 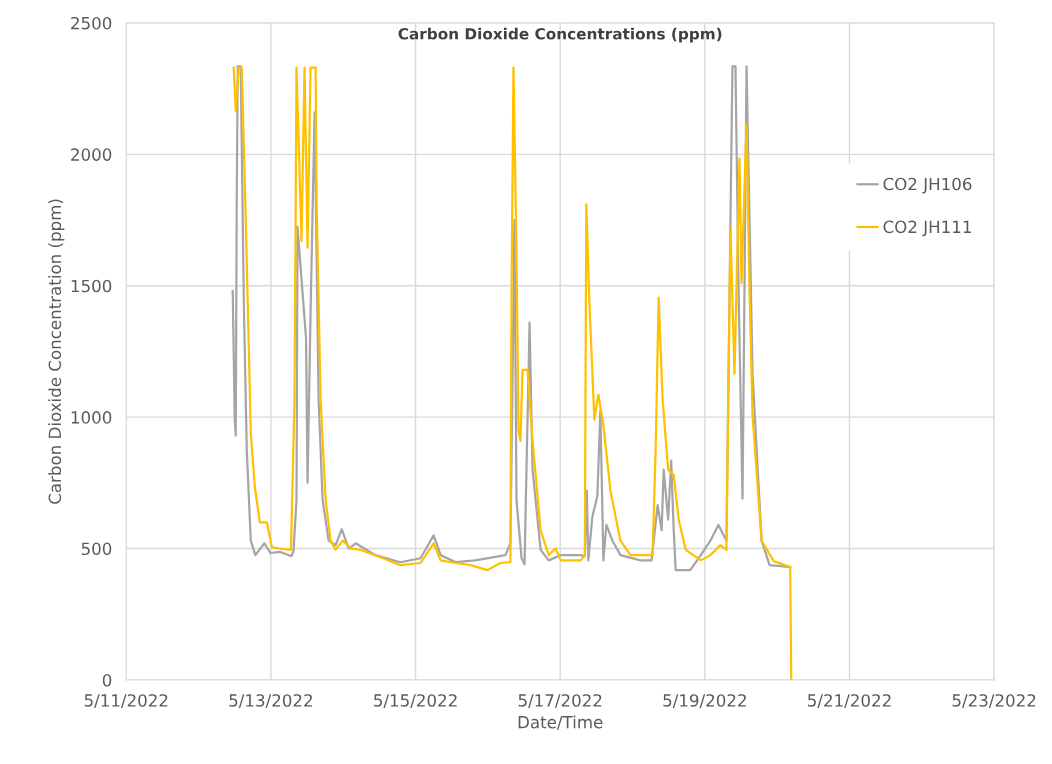 What do you see at coordinates (927, 185) in the screenshot?
I see `legend-label: CO2 JH106` at bounding box center [927, 185].